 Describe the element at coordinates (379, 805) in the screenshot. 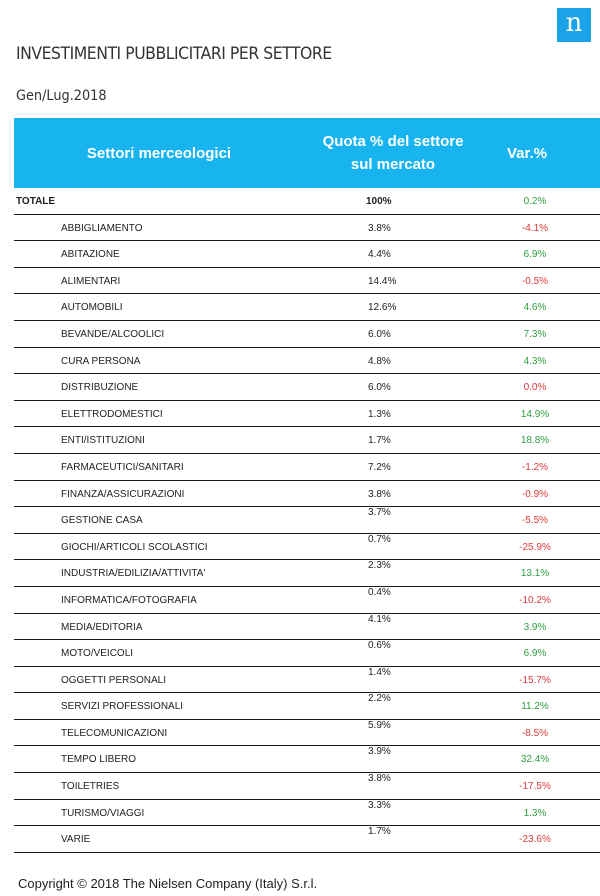

I see `row-share: 3.3%` at that location.